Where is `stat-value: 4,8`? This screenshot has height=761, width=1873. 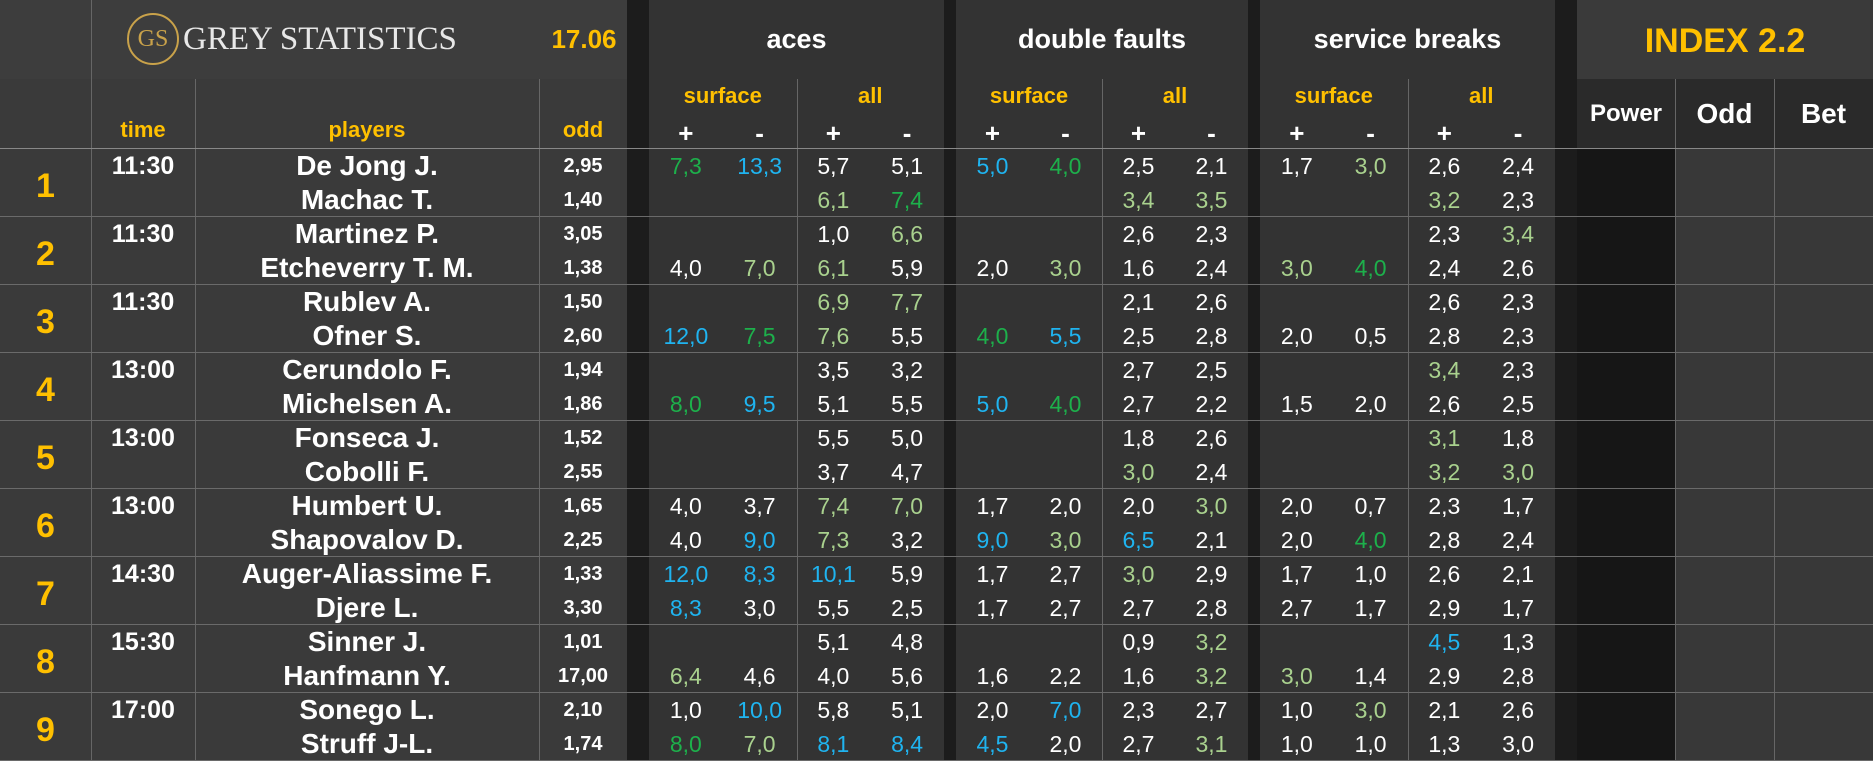 stat-value: 4,8 is located at coordinates (907, 642).